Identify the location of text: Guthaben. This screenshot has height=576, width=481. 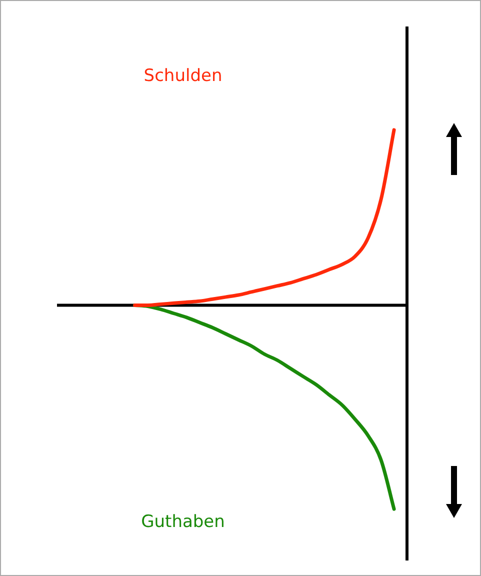
(183, 522).